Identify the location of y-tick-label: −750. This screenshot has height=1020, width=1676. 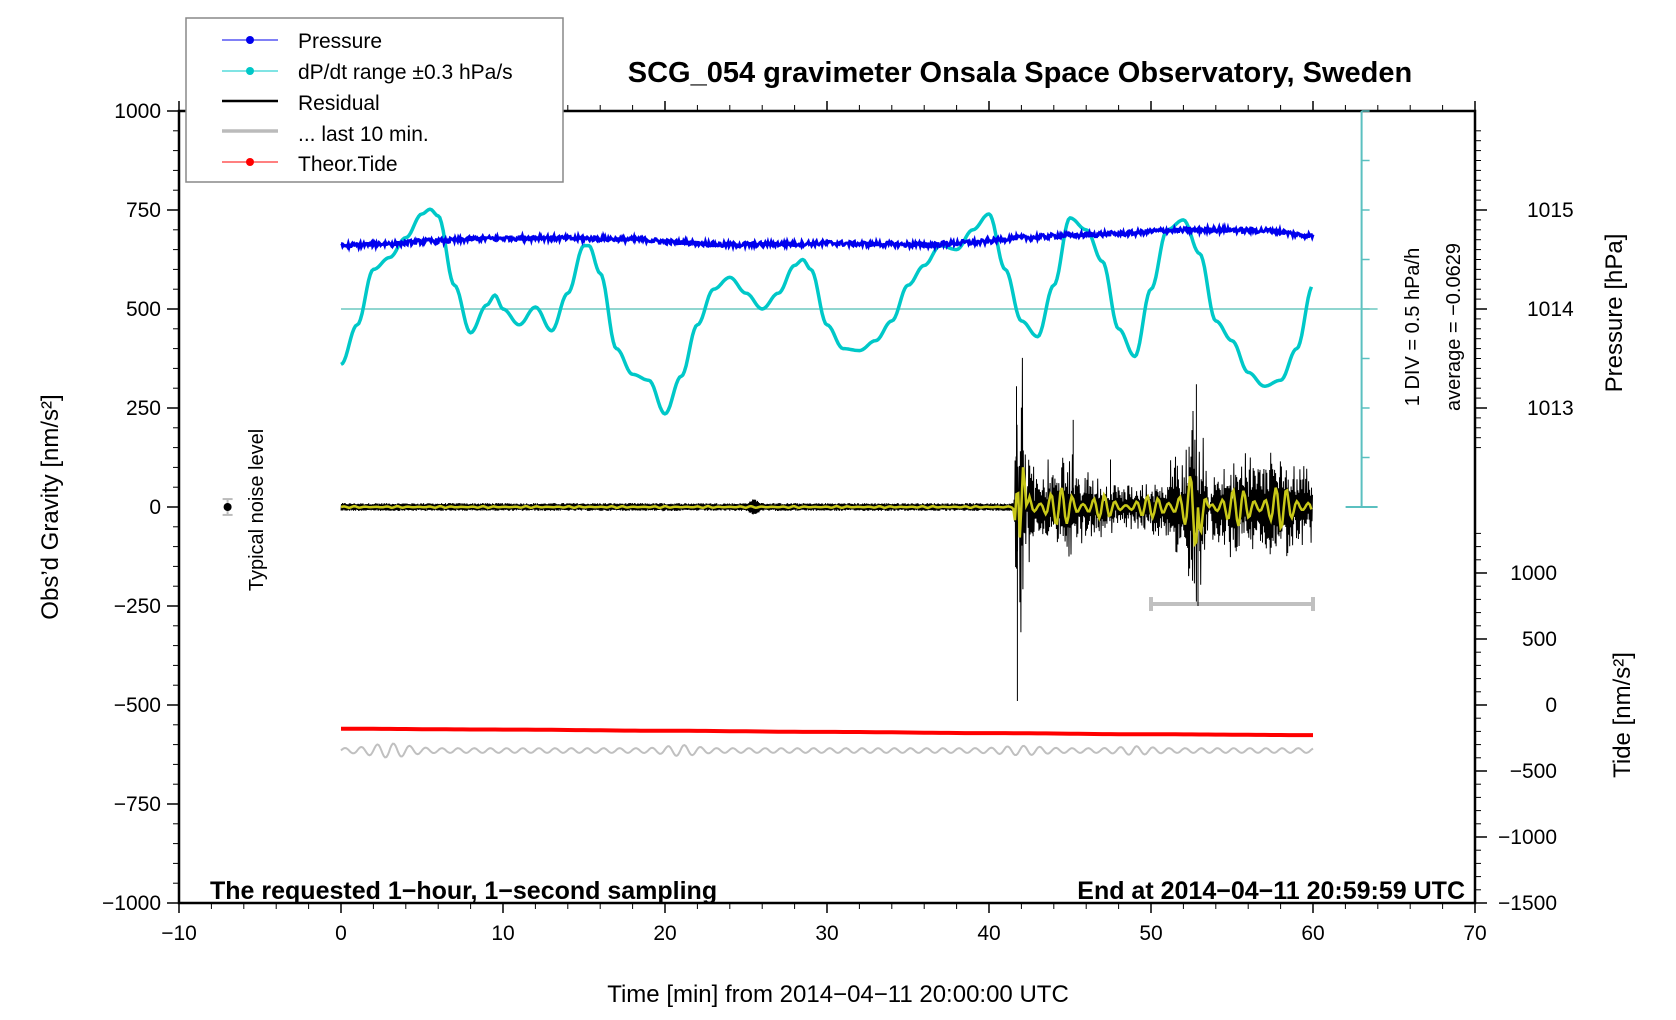
(137, 804).